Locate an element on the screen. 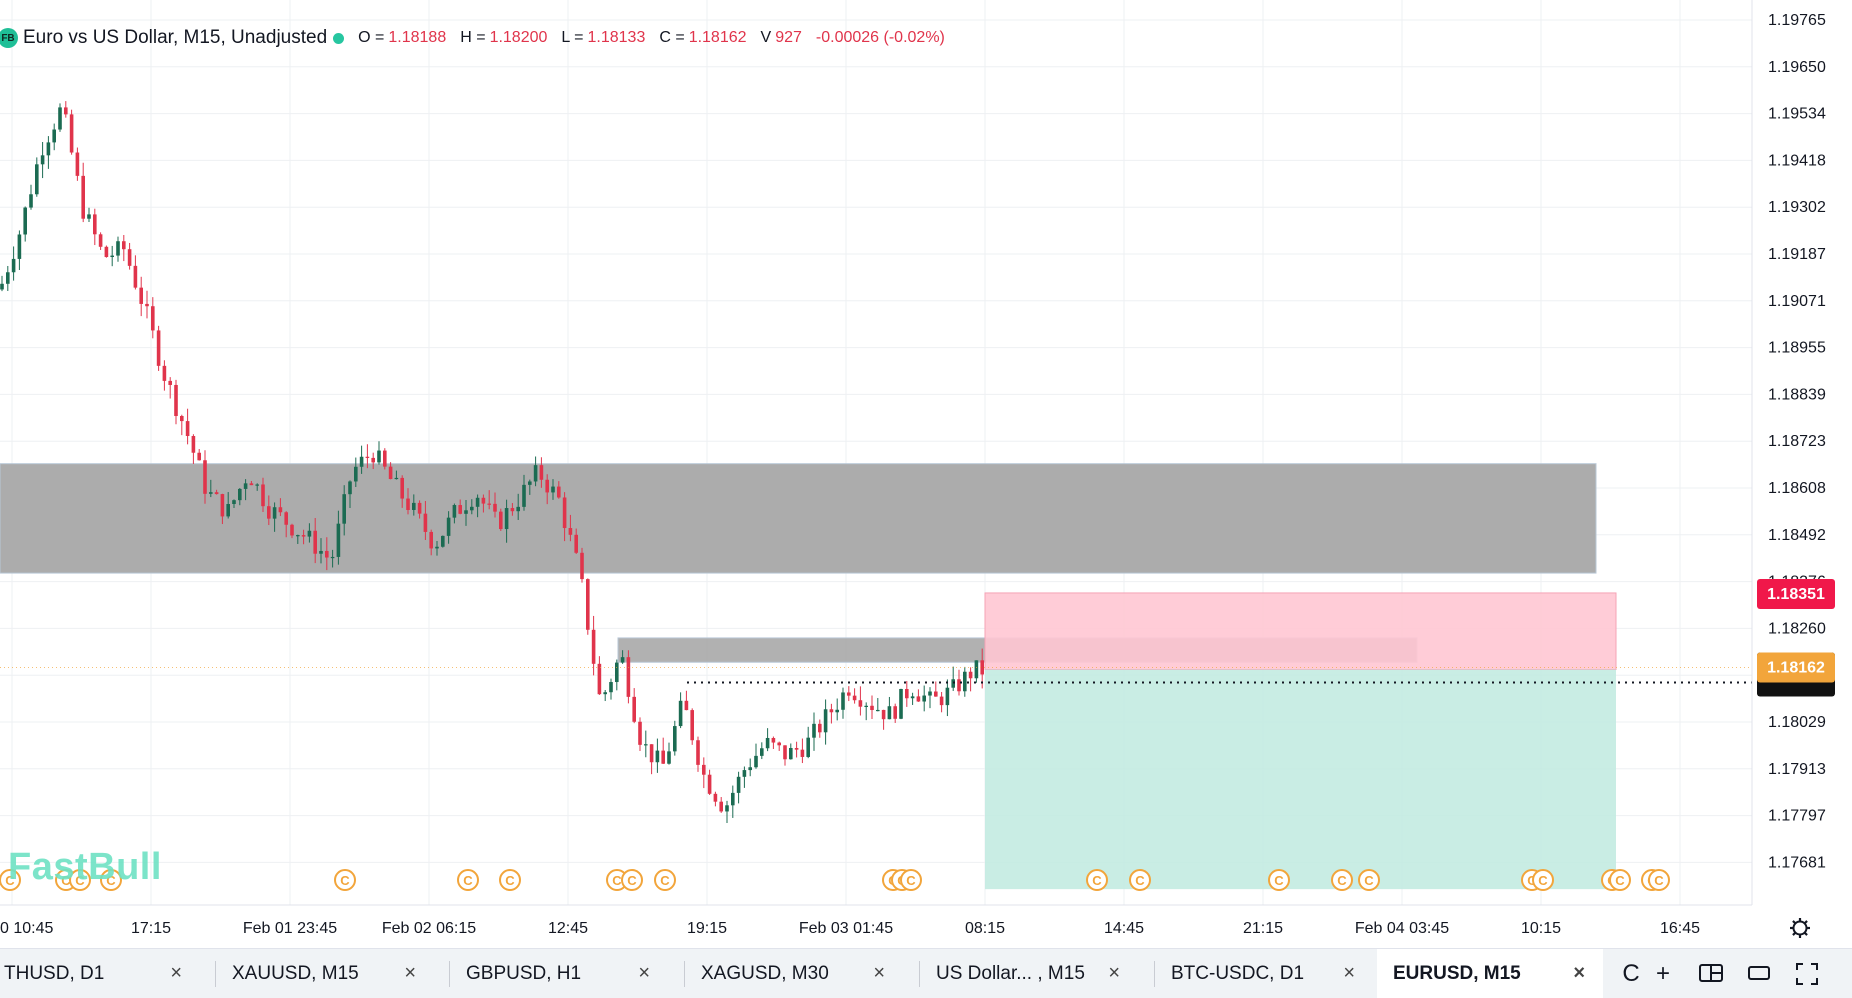 The width and height of the screenshot is (1852, 998). add-tab-icon: + is located at coordinates (1662, 973).